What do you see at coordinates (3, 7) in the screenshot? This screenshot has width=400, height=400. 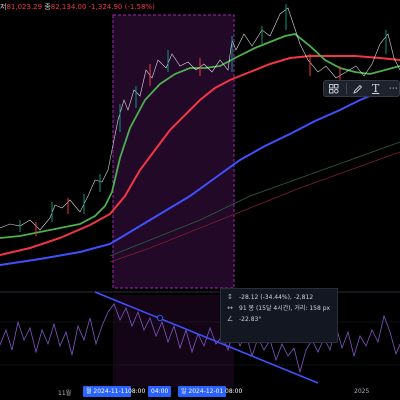 I see `low-label: 저` at bounding box center [3, 7].